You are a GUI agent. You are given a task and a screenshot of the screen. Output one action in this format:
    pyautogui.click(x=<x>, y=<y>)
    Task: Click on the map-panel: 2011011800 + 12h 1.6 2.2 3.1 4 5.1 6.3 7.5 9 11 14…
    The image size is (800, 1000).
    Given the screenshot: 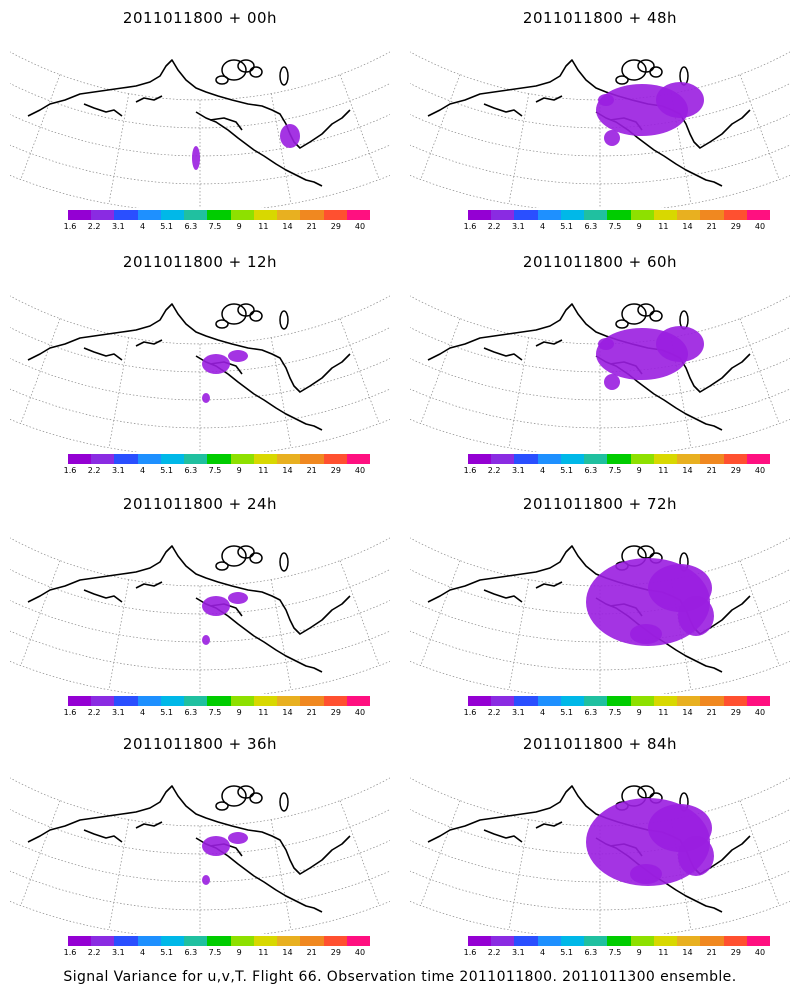 What is the action you would take?
    pyautogui.click(x=200, y=372)
    